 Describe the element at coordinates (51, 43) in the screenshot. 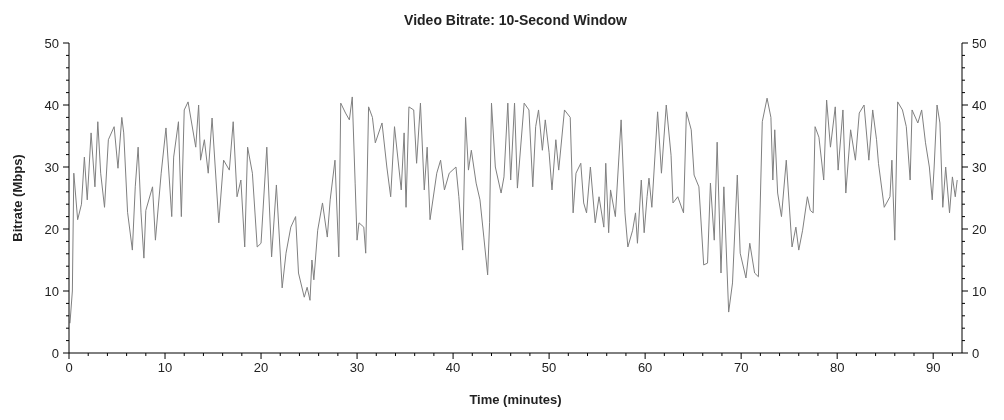

I see `y-tick-label: 50` at that location.